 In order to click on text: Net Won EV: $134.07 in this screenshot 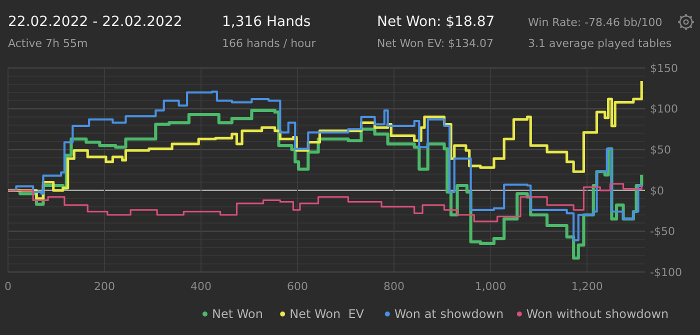, I will do `click(435, 43)`.